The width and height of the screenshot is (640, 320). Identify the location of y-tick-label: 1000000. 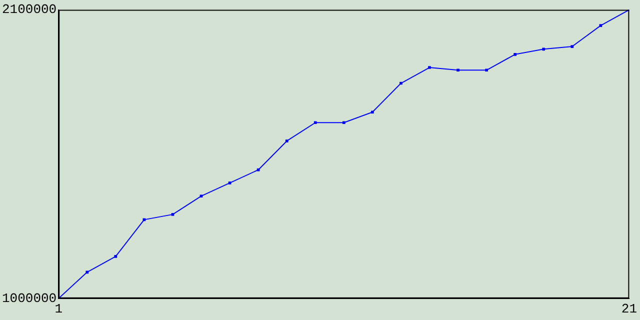
(29, 298).